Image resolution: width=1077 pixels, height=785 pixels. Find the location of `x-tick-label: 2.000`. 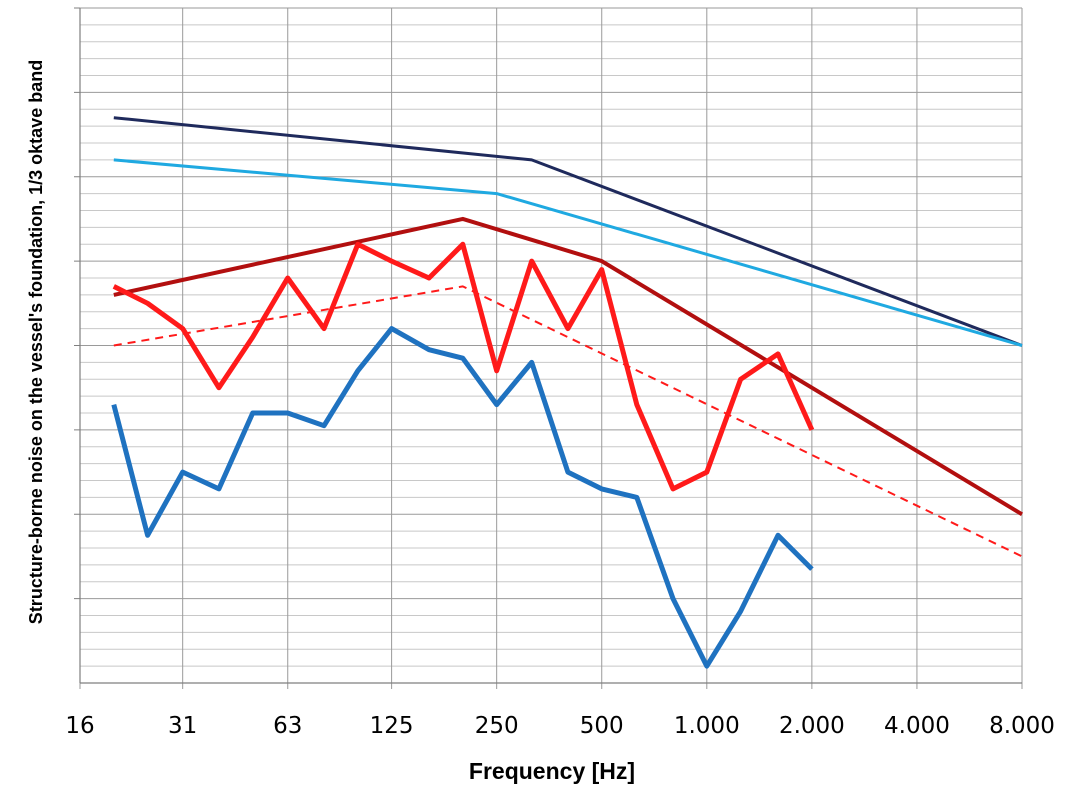

x-tick-label: 2.000 is located at coordinates (812, 726).